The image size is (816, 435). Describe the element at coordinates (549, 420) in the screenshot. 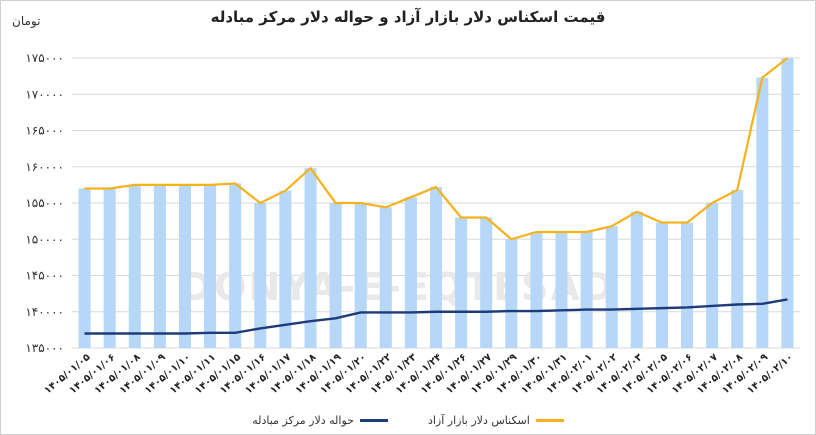

I see `legend-swatch-free-market` at that location.